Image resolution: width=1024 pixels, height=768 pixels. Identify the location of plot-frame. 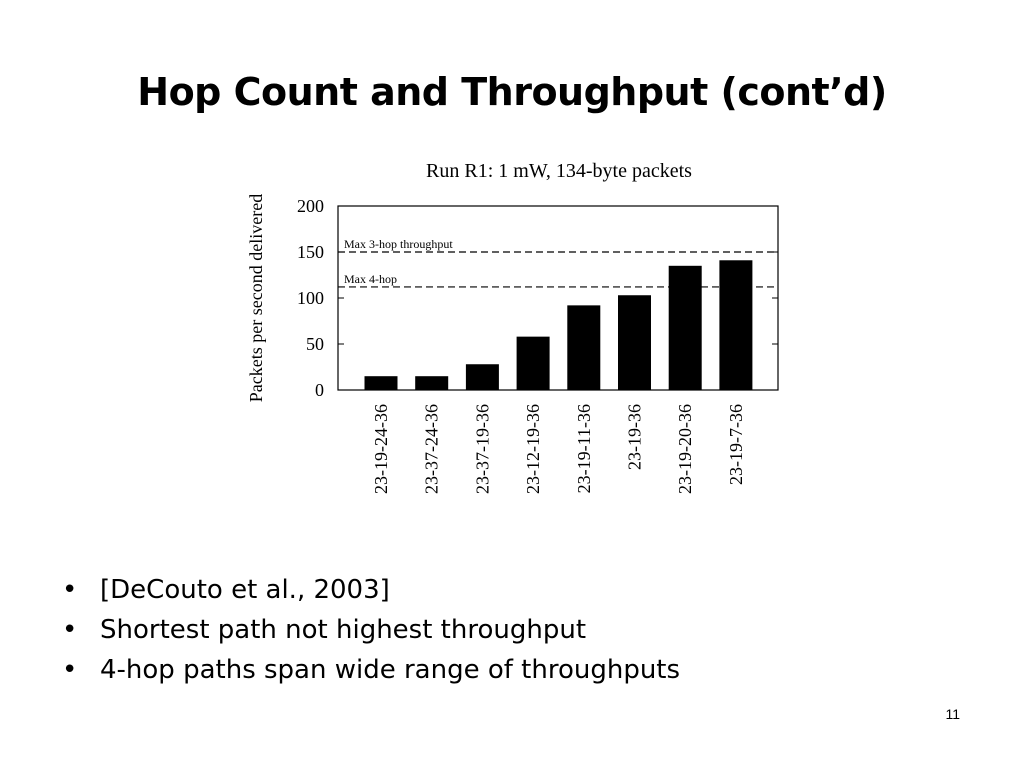
(558, 298).